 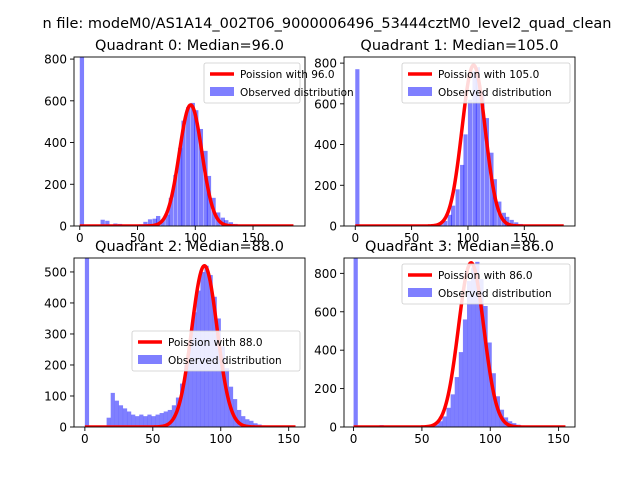 What do you see at coordinates (189, 46) in the screenshot?
I see `axes-title: Quadrant 0: Median=96.0` at bounding box center [189, 46].